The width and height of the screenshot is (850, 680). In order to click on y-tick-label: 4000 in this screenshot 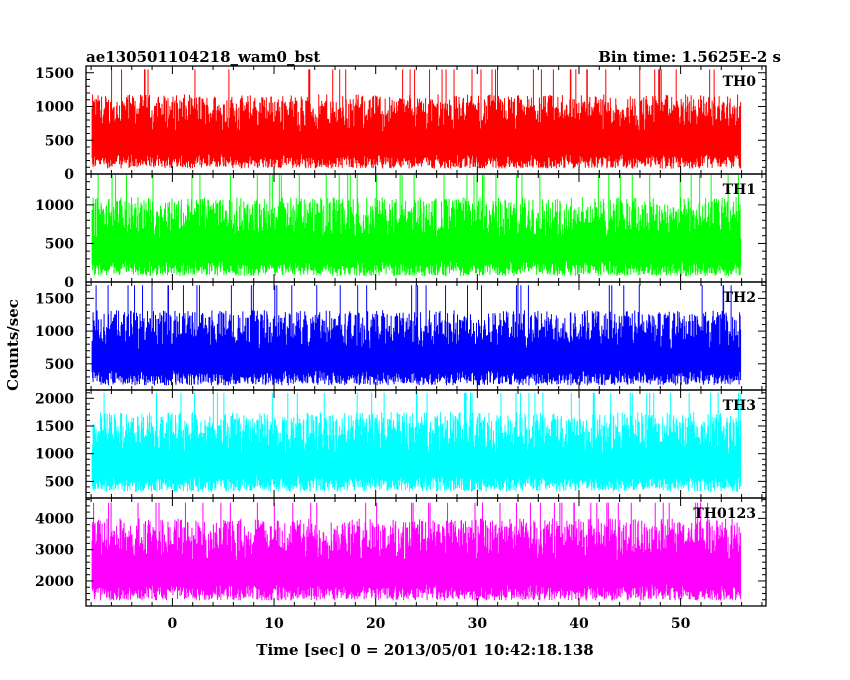, I will do `click(54, 519)`.